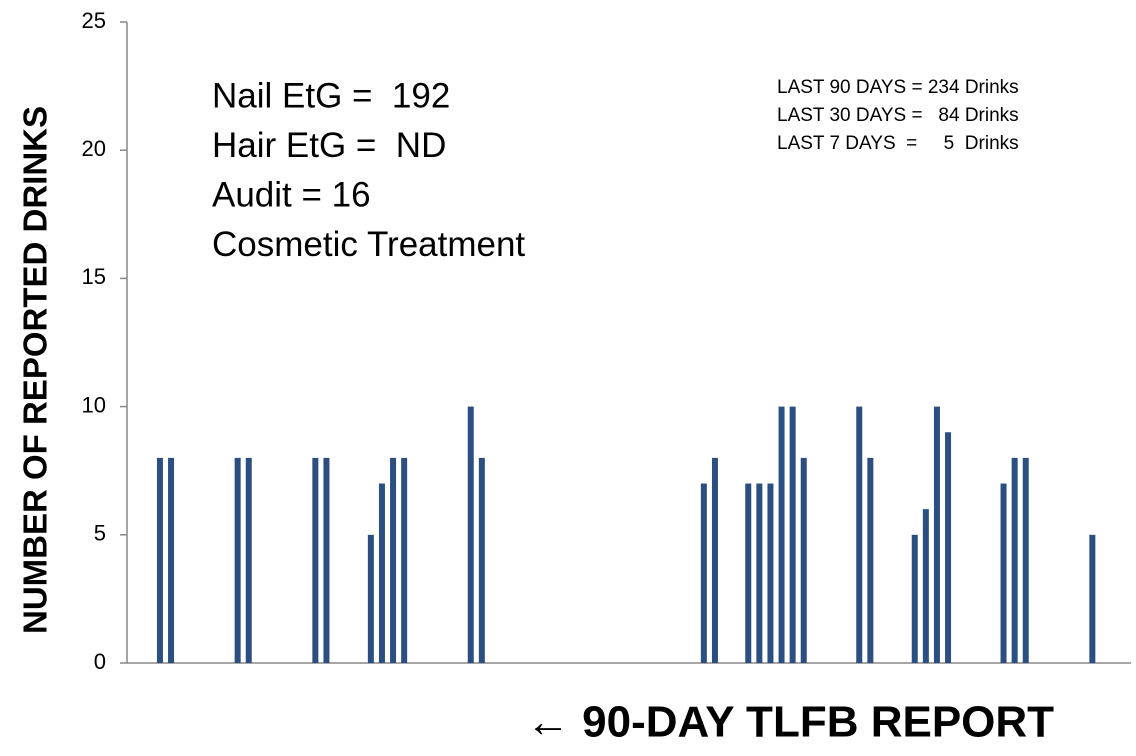 The height and width of the screenshot is (756, 1136). I want to click on annotation: Cosmetic Treatment, so click(368, 244).